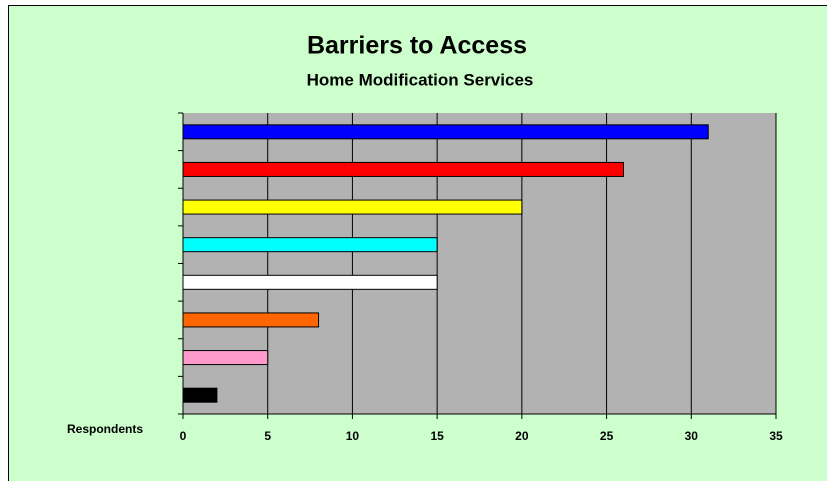 This screenshot has height=481, width=827. What do you see at coordinates (417, 46) in the screenshot?
I see `chart-title: Barriers to Access` at bounding box center [417, 46].